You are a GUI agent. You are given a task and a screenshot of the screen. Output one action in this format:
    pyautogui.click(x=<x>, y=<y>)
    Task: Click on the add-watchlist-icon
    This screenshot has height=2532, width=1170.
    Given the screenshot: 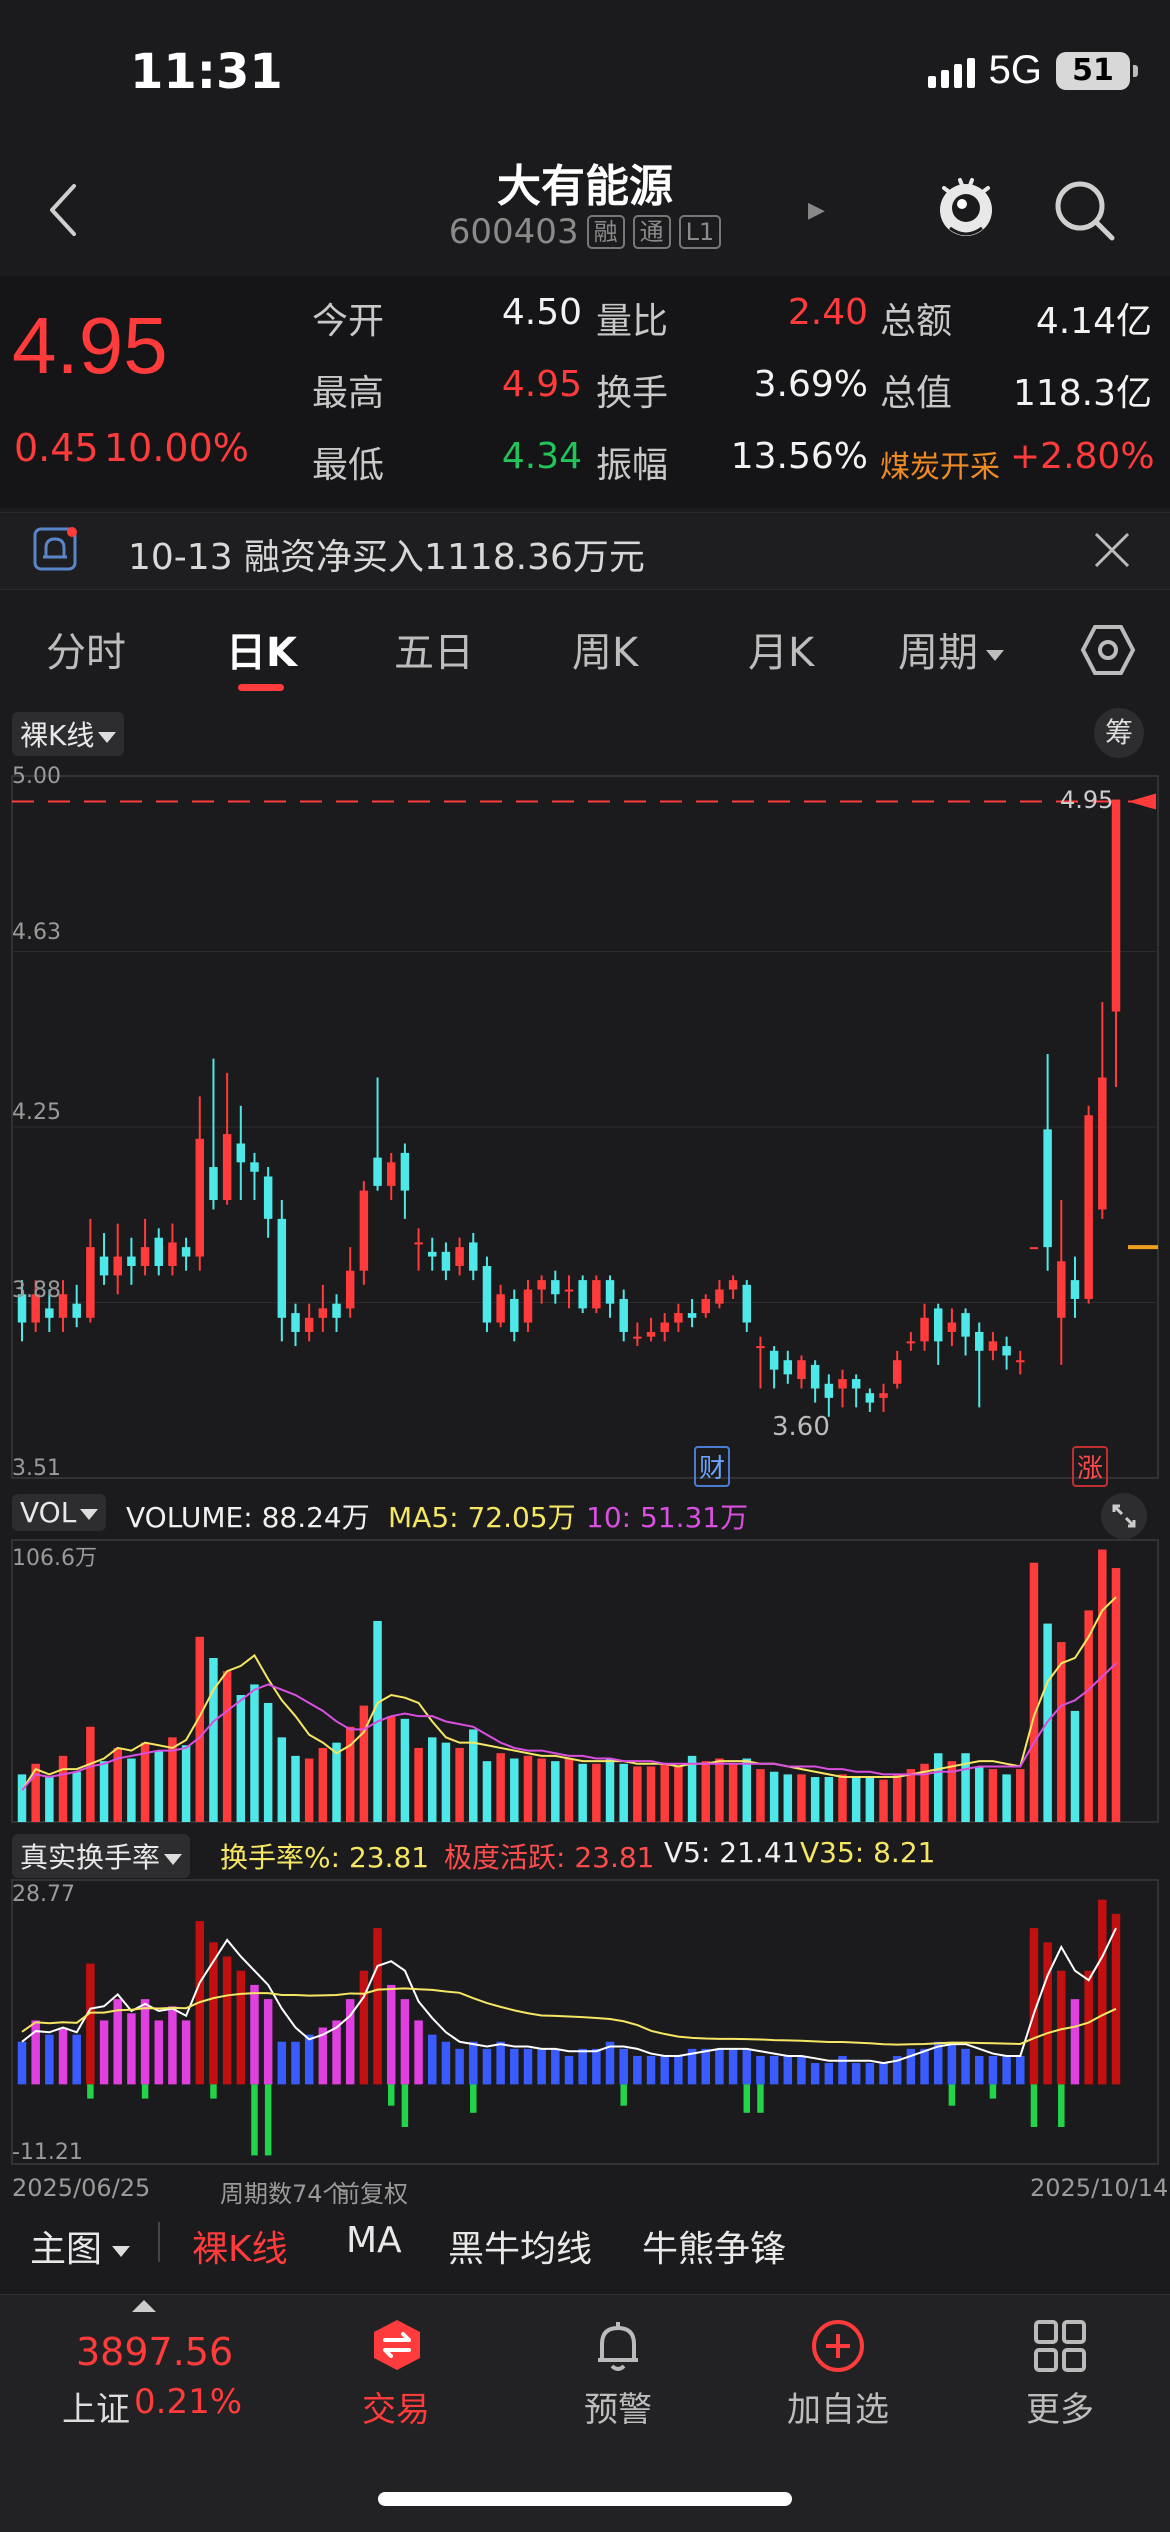 What is the action you would take?
    pyautogui.click(x=838, y=2346)
    